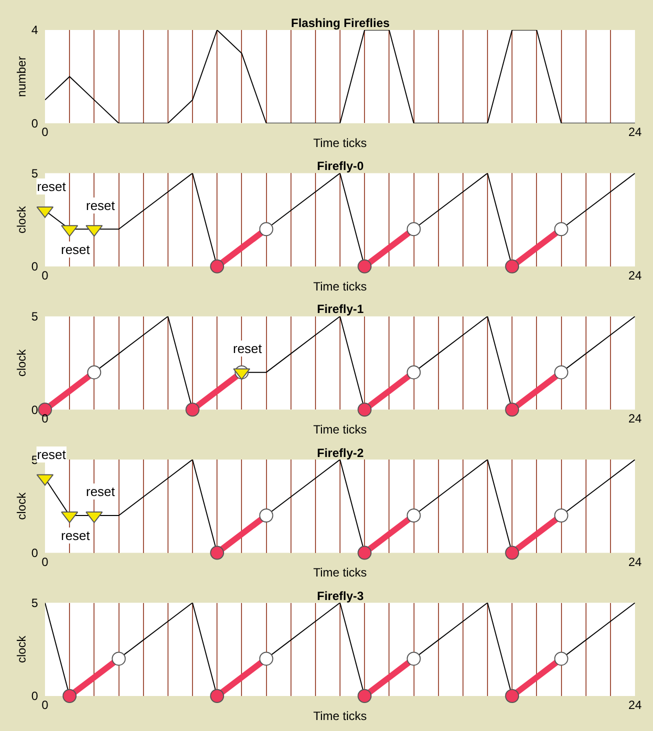  I want to click on chart-title: Firefly-1, so click(340, 309).